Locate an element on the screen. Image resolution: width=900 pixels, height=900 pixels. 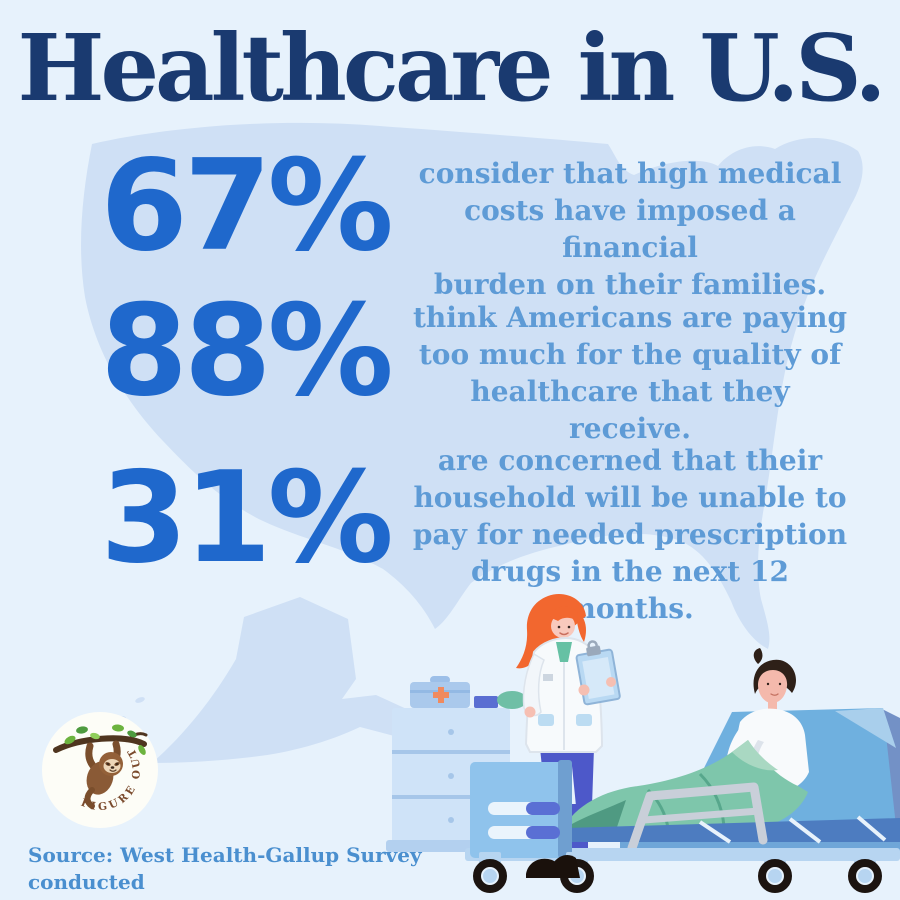
alaska-shape is located at coordinates (307, 680).